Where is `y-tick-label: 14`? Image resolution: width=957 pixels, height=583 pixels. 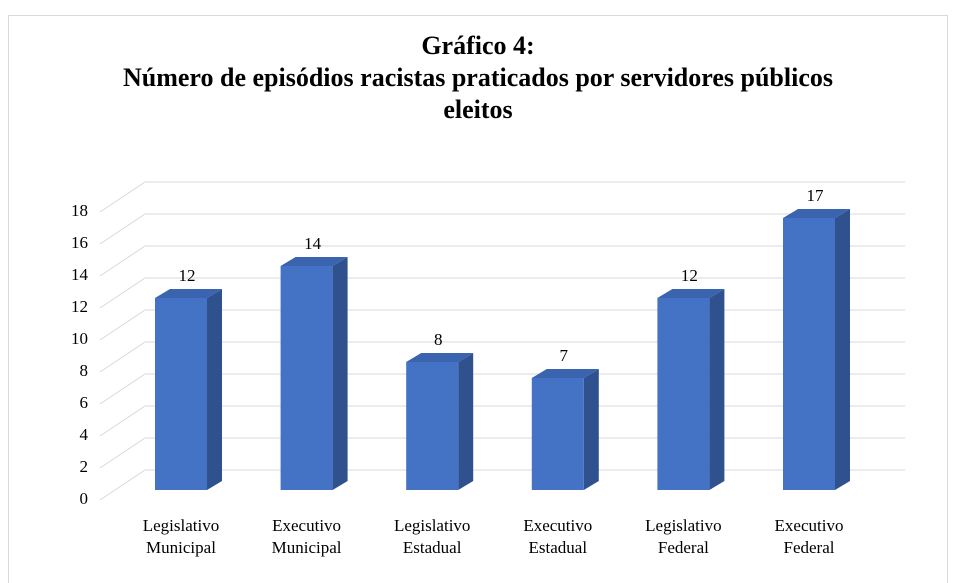
y-tick-label: 14 is located at coordinates (80, 274).